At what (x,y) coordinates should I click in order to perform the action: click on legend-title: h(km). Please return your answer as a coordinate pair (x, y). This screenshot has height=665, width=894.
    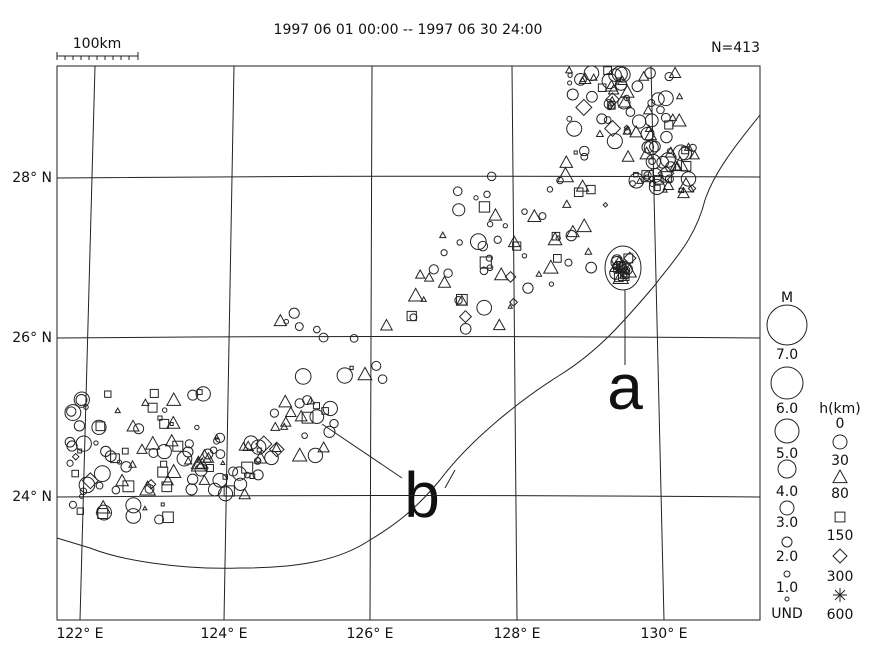
    Looking at the image, I should click on (840, 409).